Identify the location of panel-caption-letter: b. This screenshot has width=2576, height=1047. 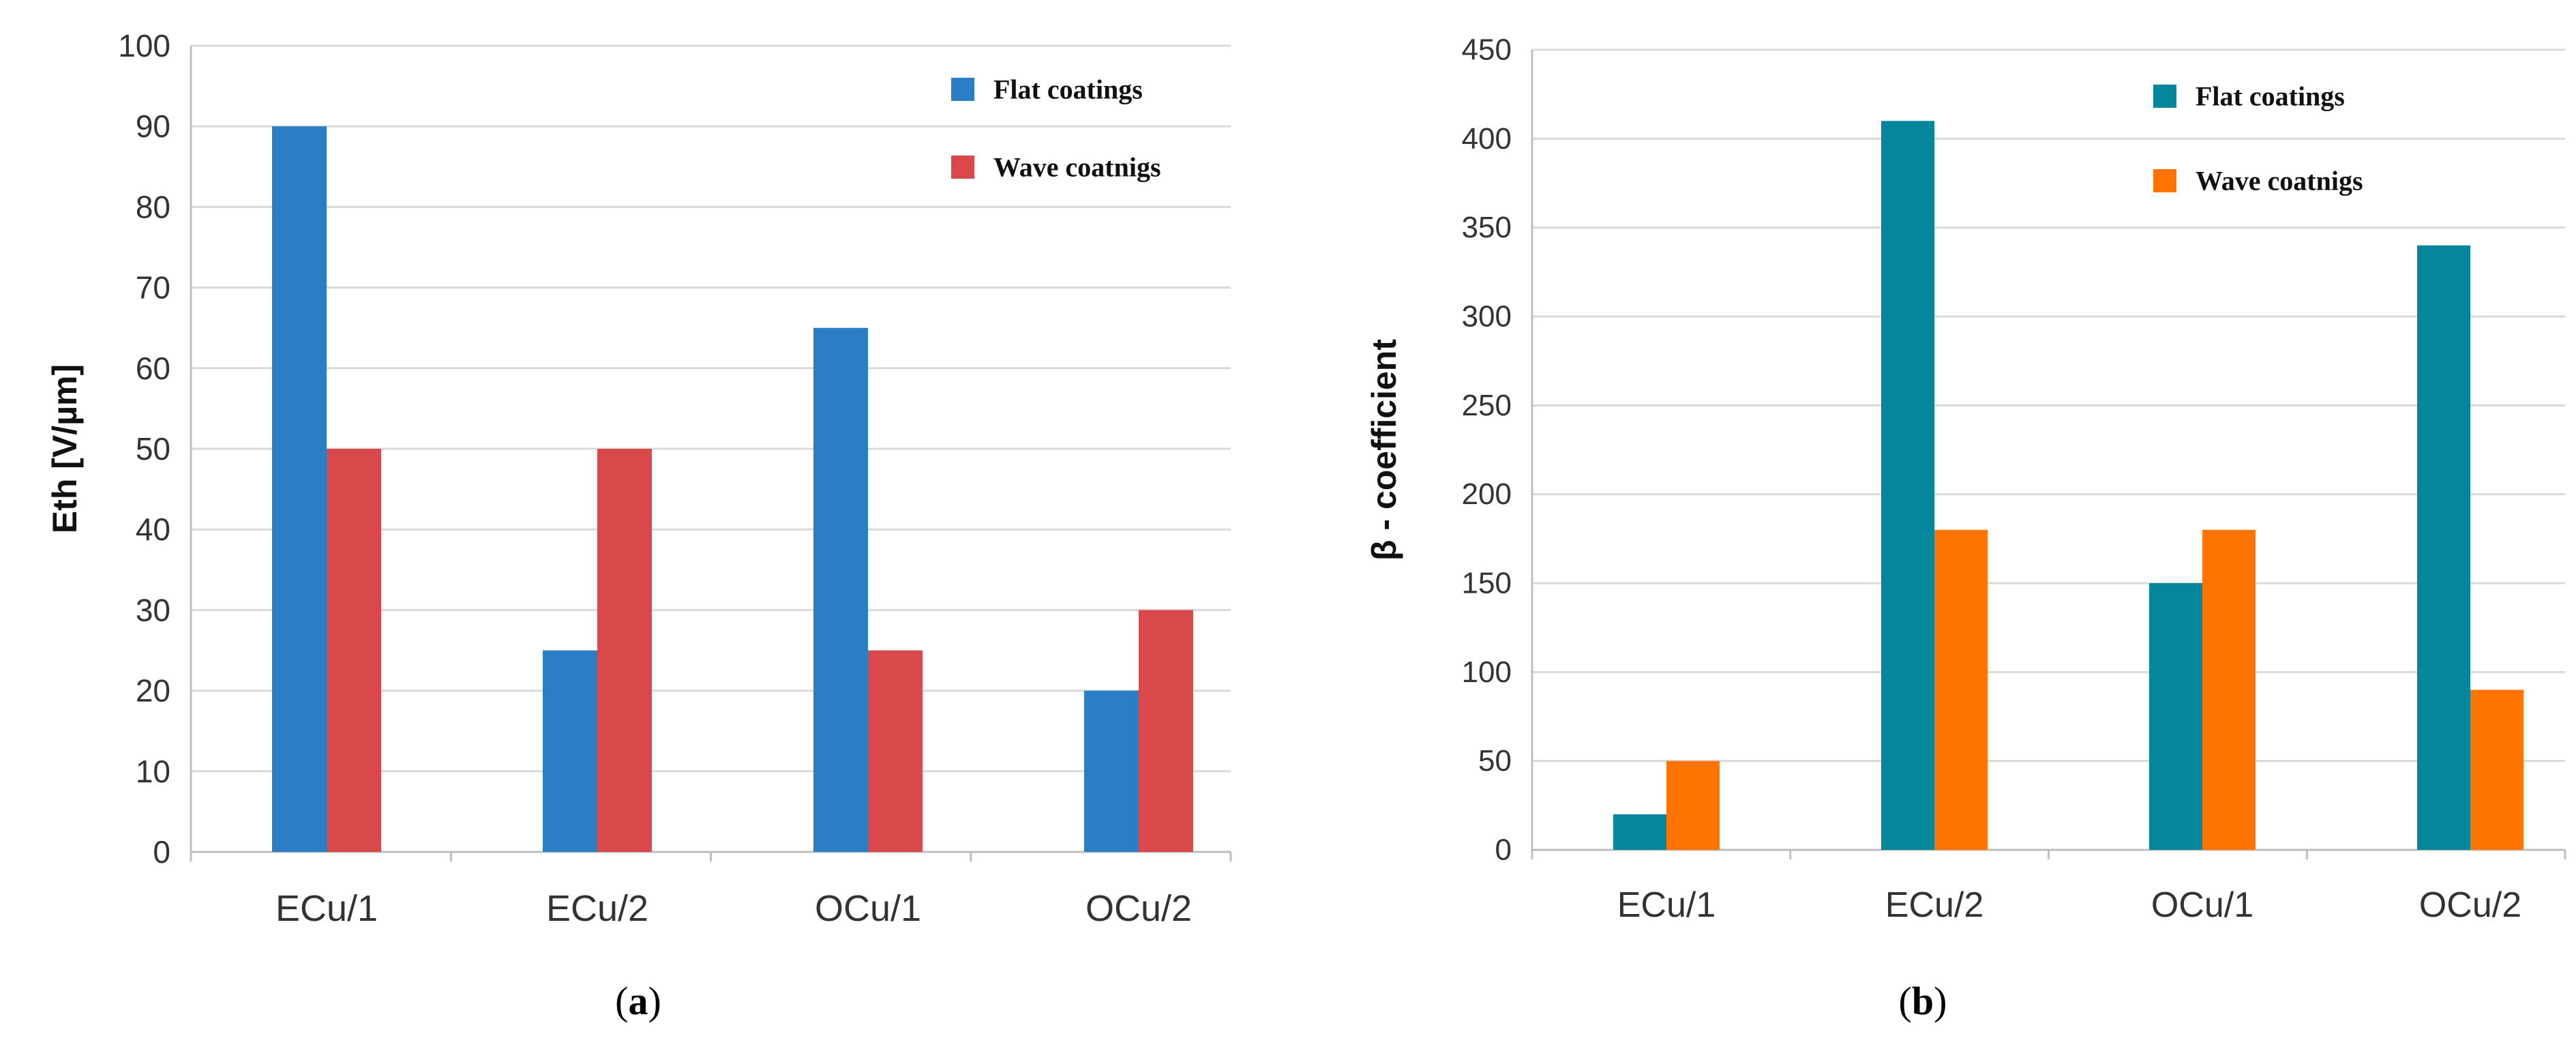
(1923, 1001).